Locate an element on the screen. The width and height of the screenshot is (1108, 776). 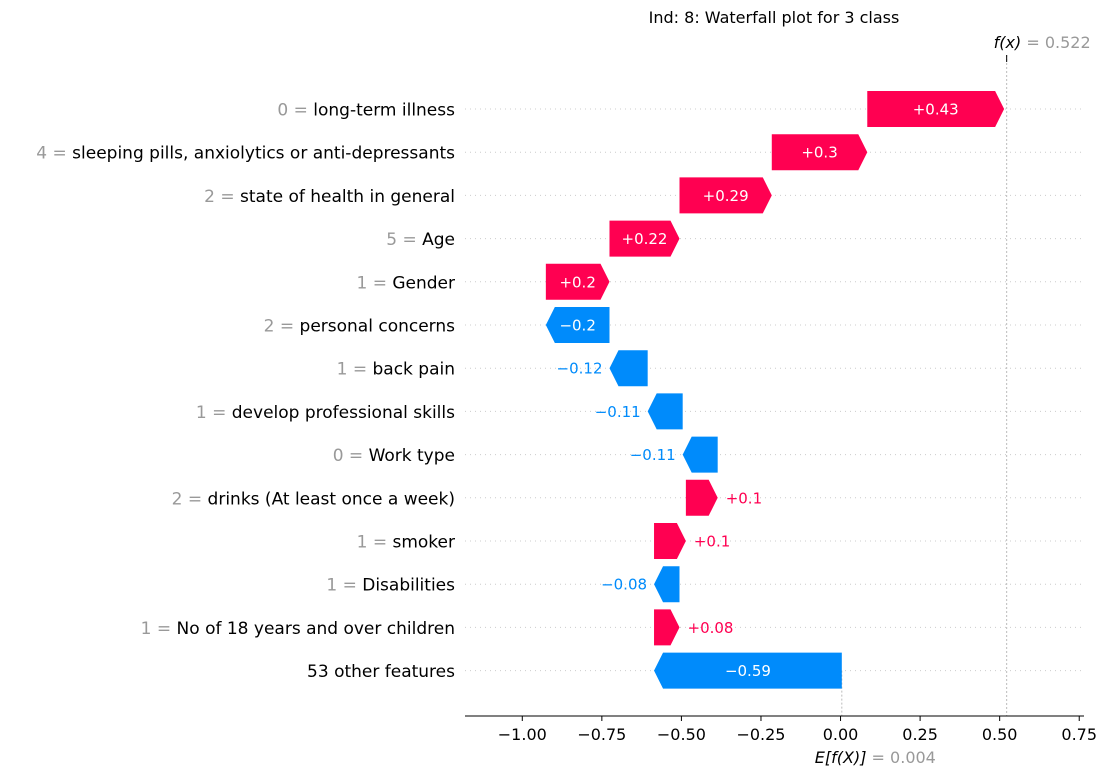
feature-label: 2 = drinks (At least once a week) is located at coordinates (313, 499).